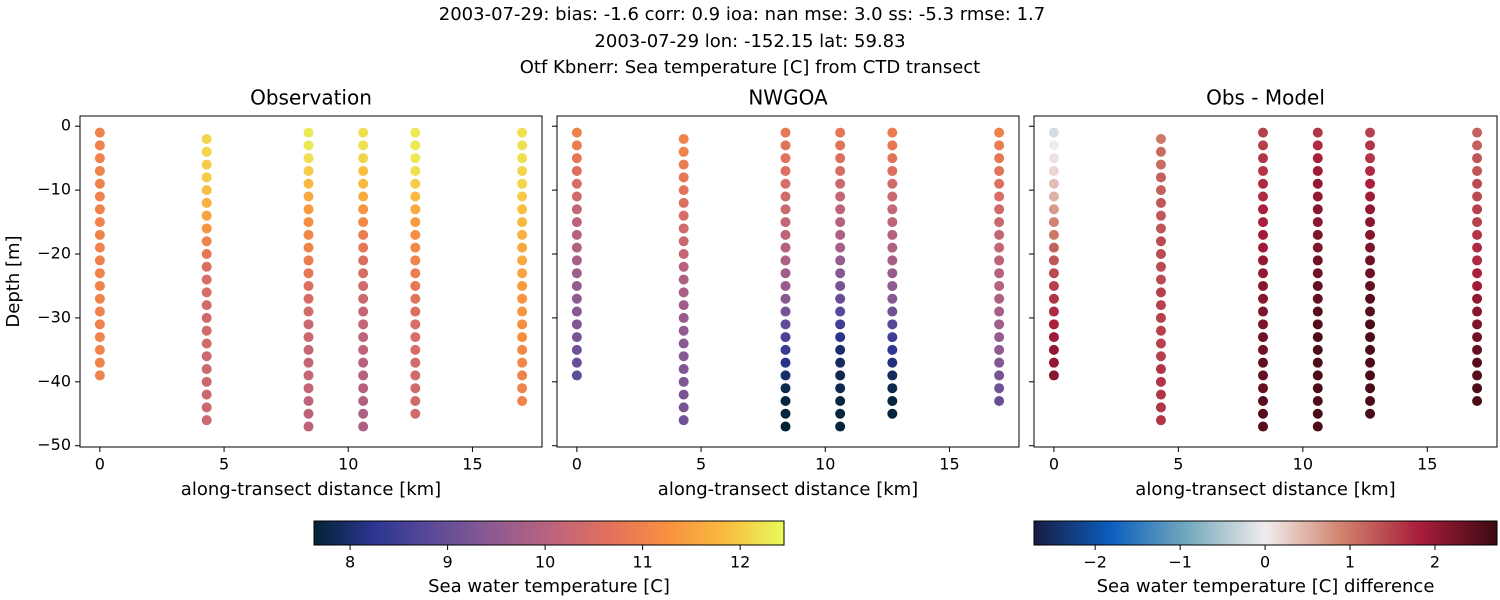  What do you see at coordinates (1180, 562) in the screenshot?
I see `colorbar-tick-label: −1` at bounding box center [1180, 562].